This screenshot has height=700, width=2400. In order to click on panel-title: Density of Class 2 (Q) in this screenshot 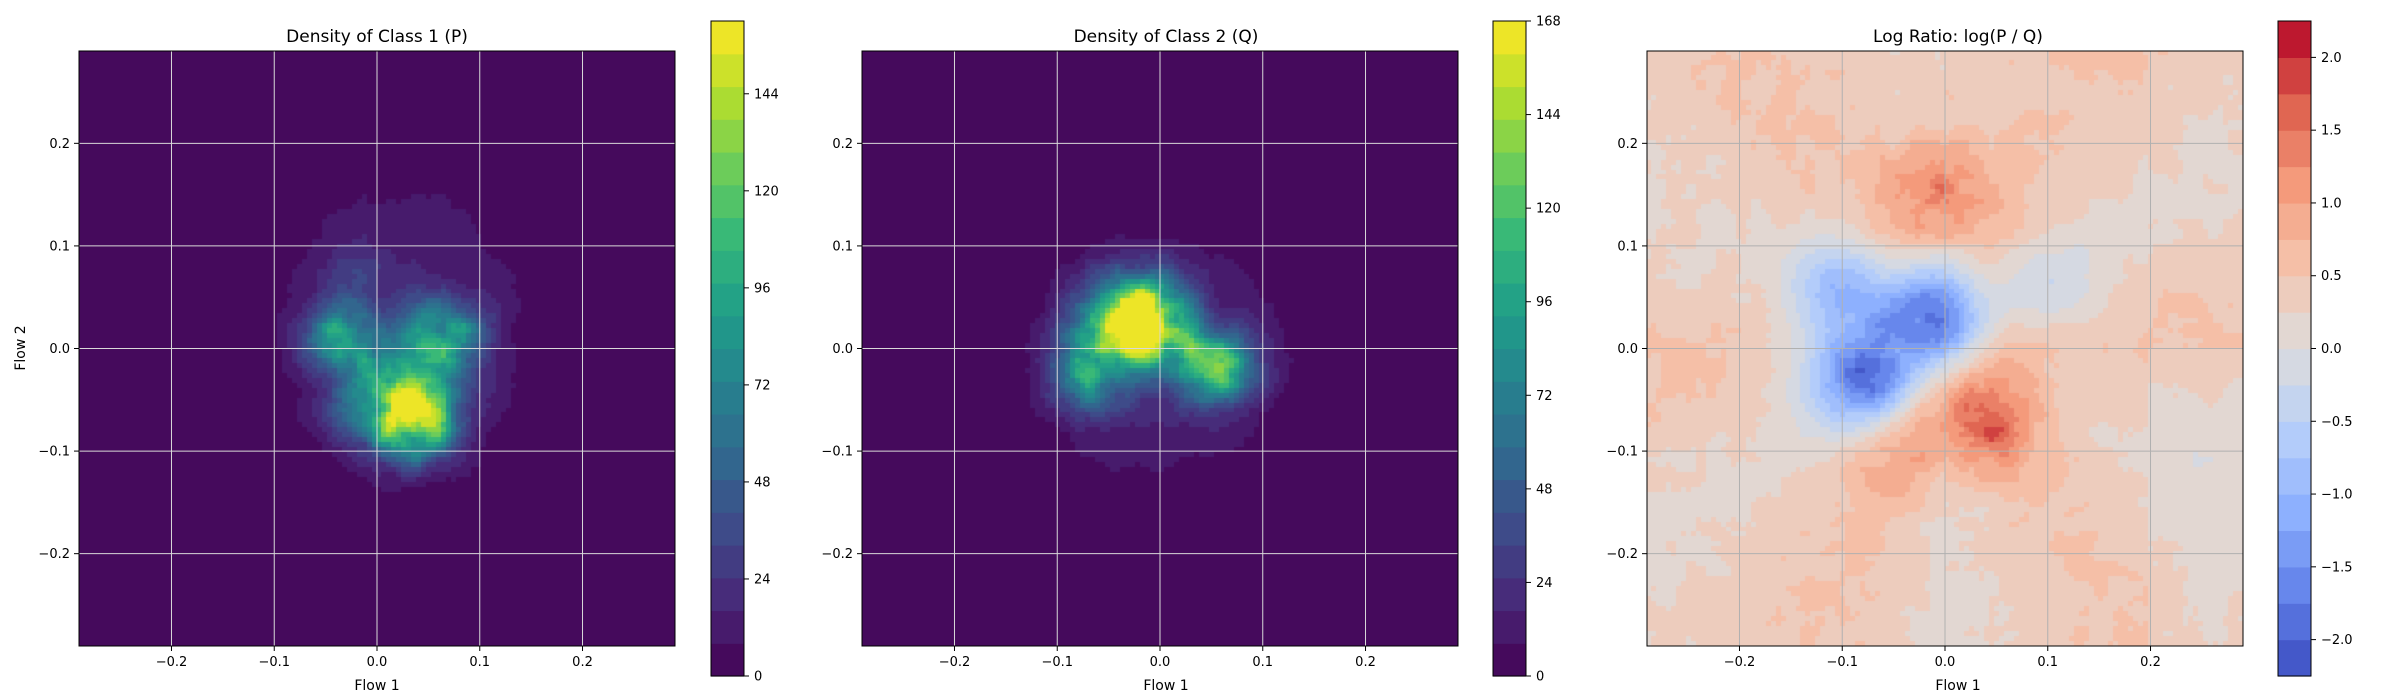, I will do `click(1166, 37)`.